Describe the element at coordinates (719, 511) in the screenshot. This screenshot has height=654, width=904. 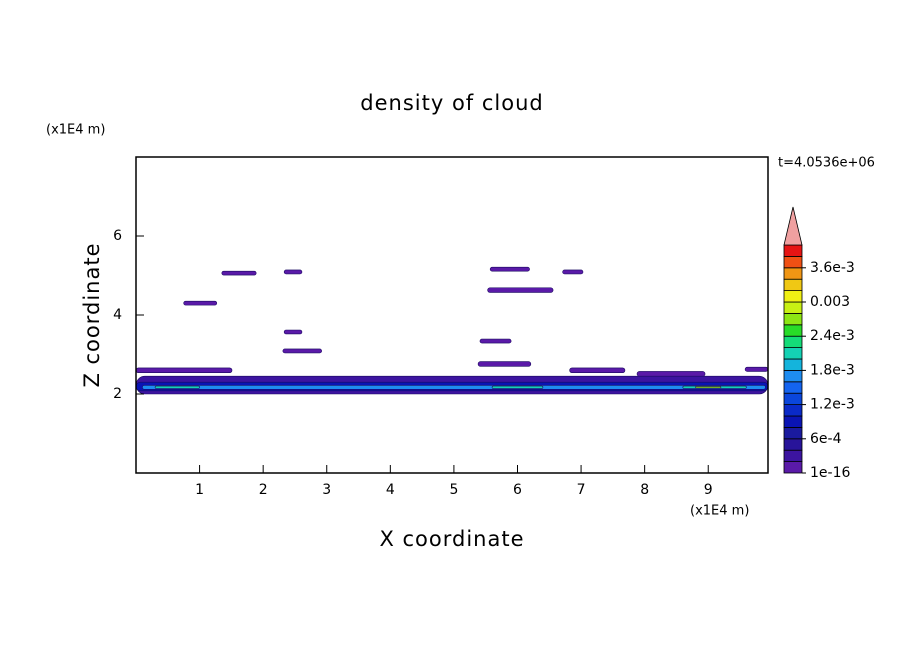
I see `x-unit: (x1E4 m)` at that location.